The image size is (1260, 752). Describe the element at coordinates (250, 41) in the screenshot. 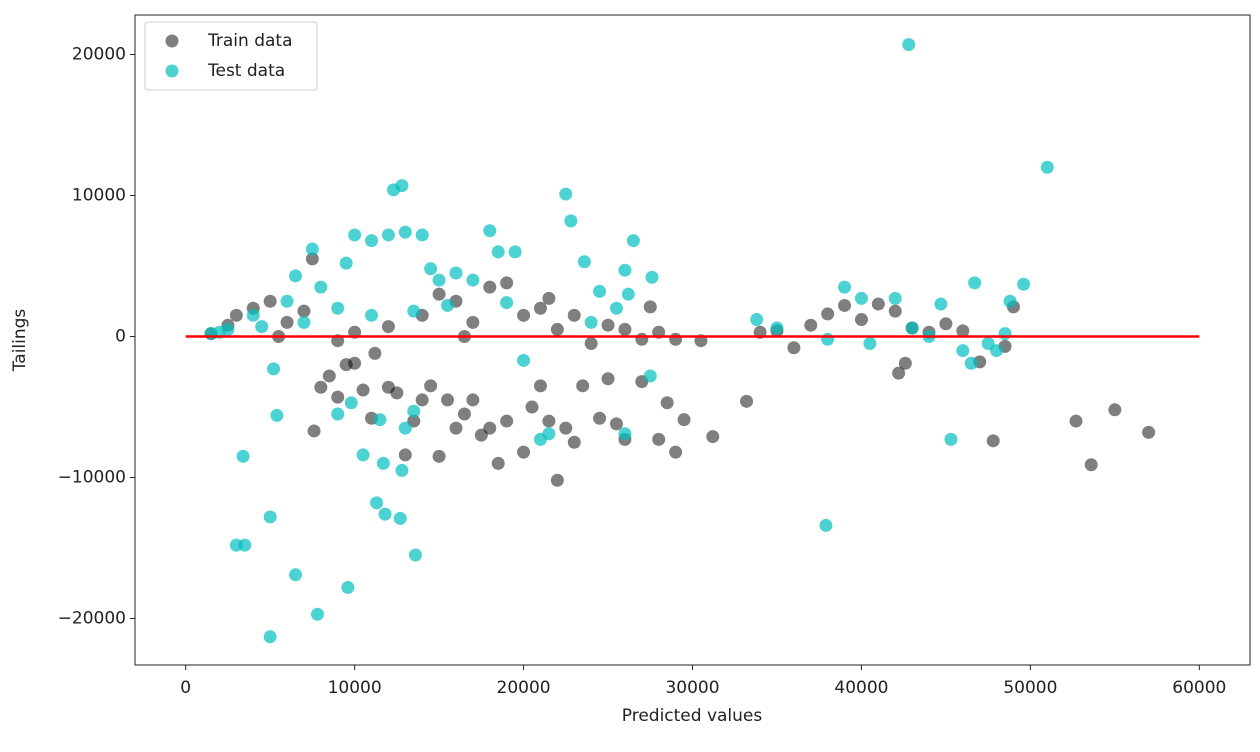

I see `legend-label: Train data` at that location.